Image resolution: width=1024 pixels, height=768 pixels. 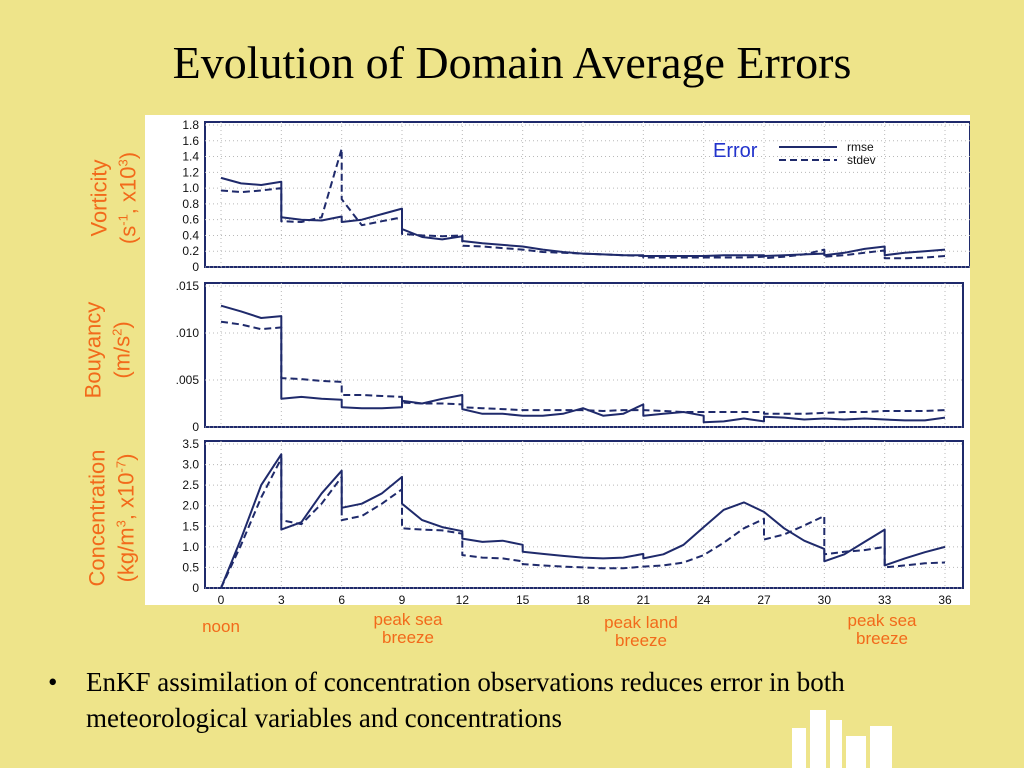 What do you see at coordinates (93, 350) in the screenshot?
I see `y-label-bouyancy-line1: Bouyancy` at bounding box center [93, 350].